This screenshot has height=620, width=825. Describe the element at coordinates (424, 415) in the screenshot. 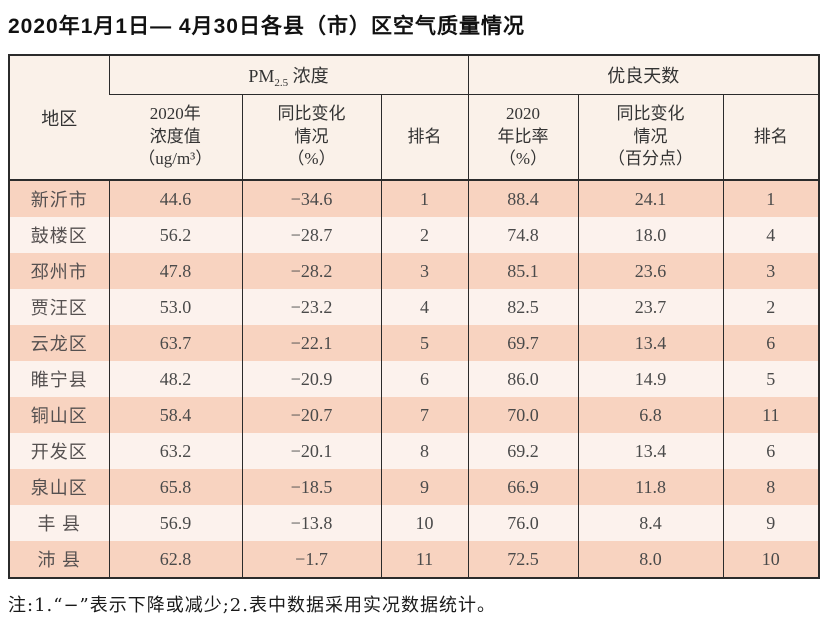

I see `cell-value: 7` at that location.